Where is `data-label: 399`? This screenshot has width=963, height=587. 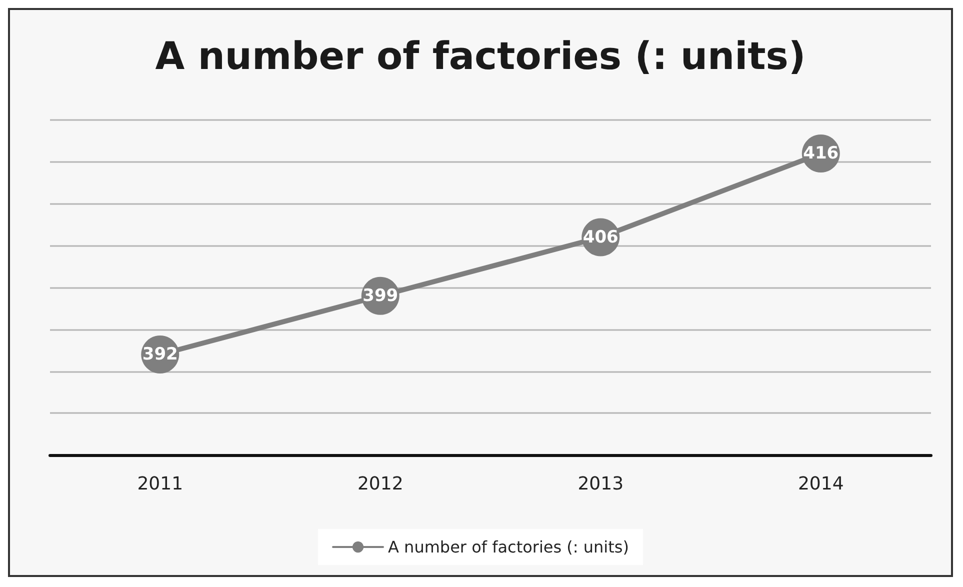
data-label: 399 is located at coordinates (380, 296).